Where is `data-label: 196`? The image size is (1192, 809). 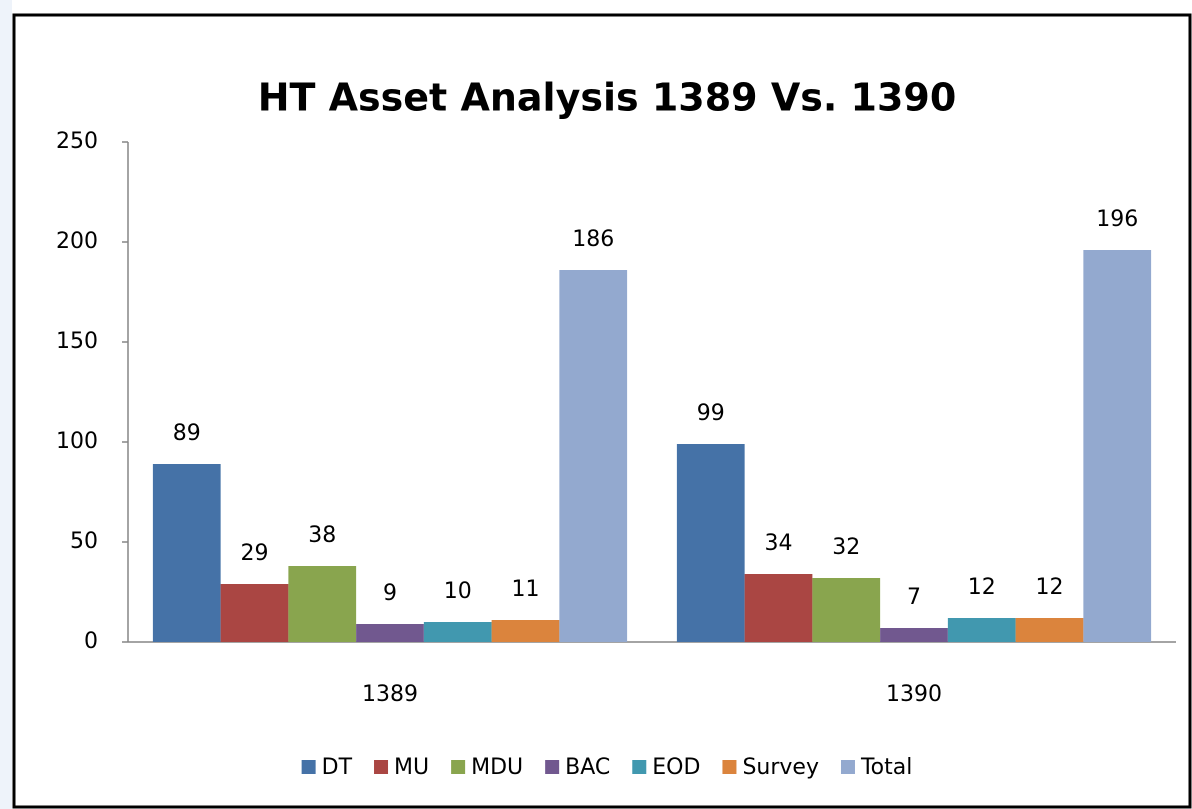
data-label: 196 is located at coordinates (1117, 219).